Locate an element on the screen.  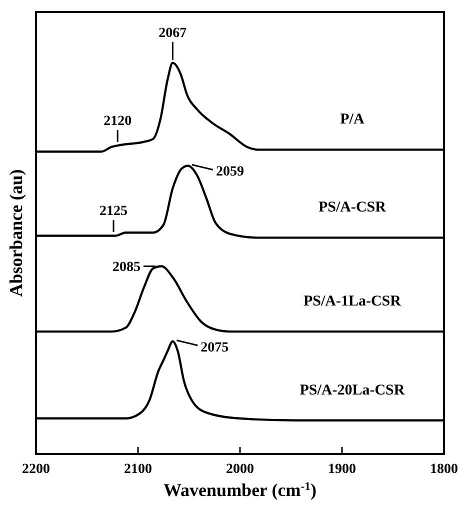
series-label: PS/A-20La-CSR is located at coordinates (352, 390).